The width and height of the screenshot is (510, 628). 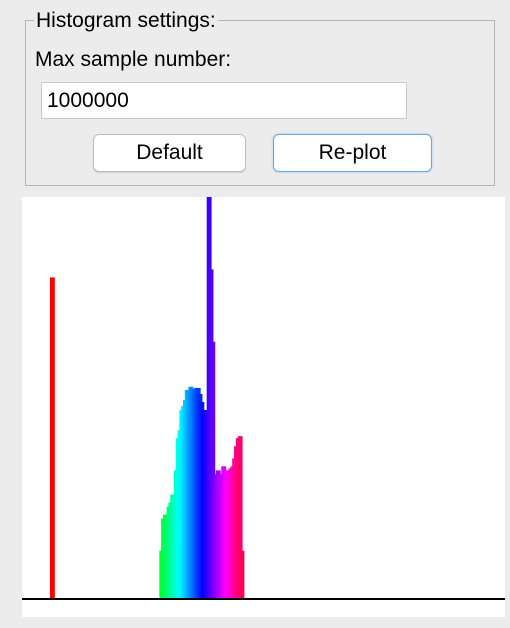 I want to click on panel-title: Histogram settings:, so click(x=126, y=21).